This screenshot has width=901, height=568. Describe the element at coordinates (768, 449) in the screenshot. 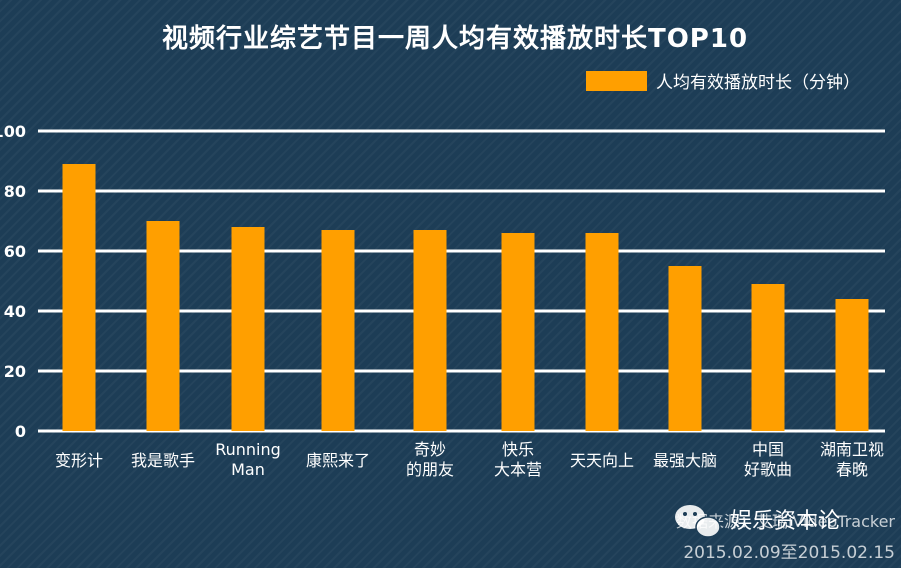

I see `category-label: 中国` at that location.